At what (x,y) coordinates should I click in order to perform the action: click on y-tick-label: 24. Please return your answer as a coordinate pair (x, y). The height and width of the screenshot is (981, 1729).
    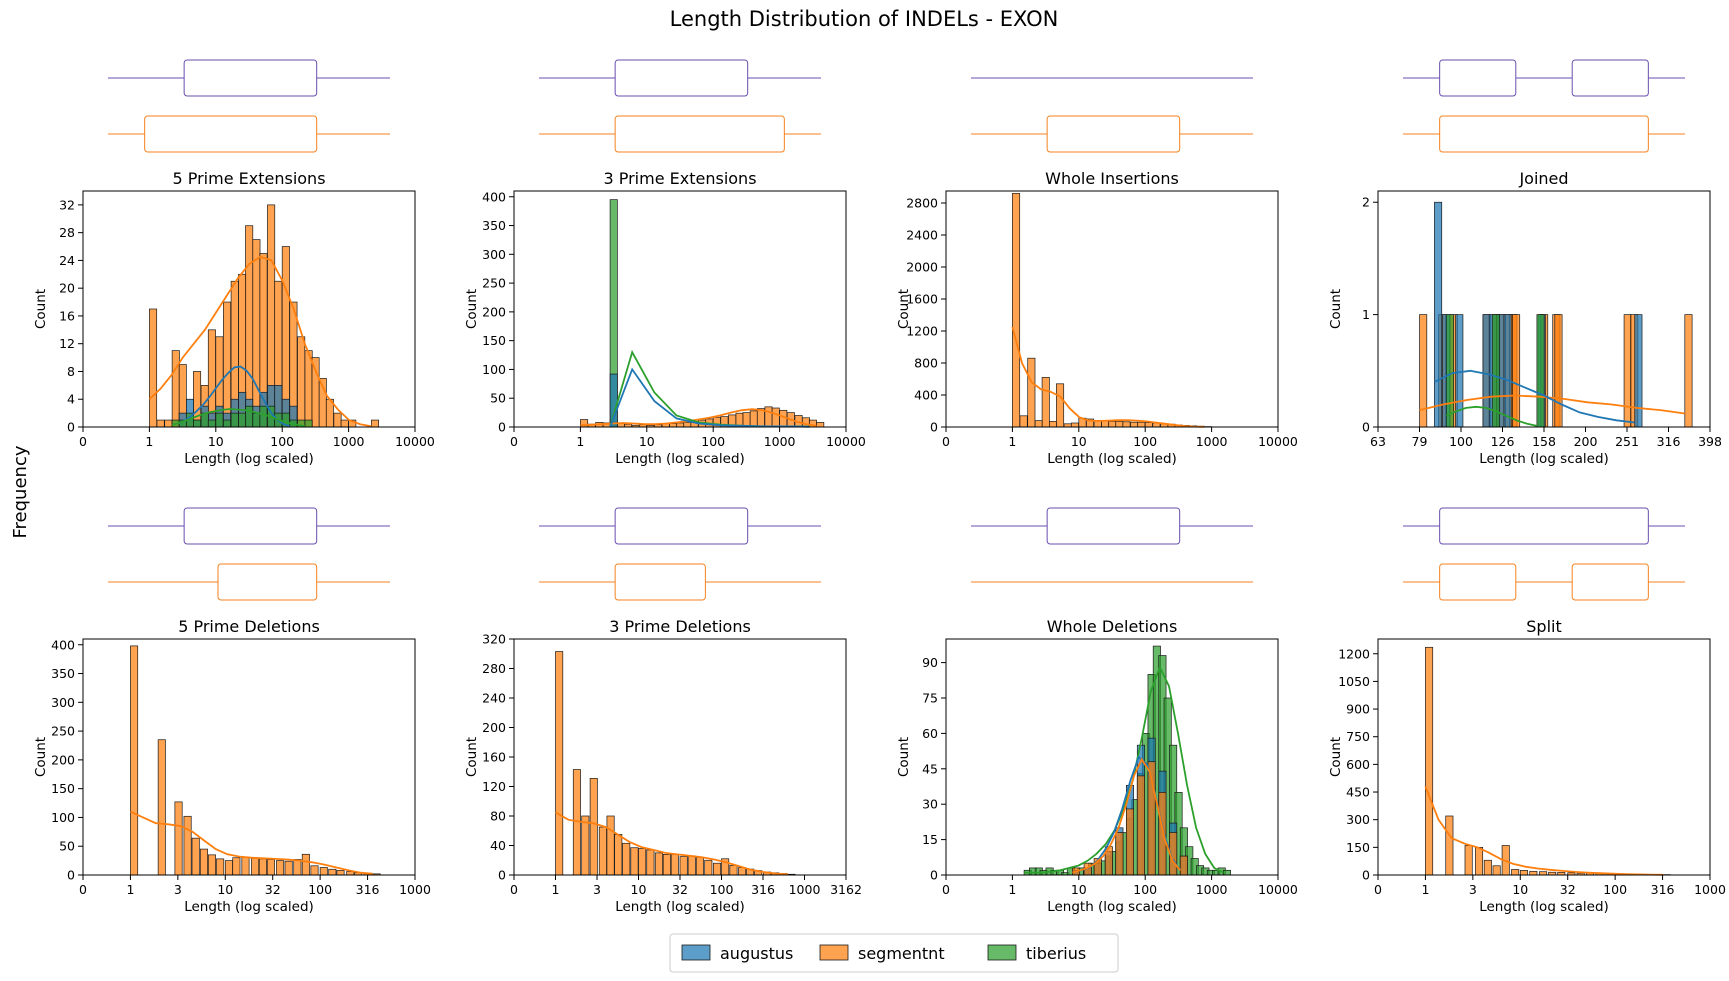
    Looking at the image, I should click on (67, 260).